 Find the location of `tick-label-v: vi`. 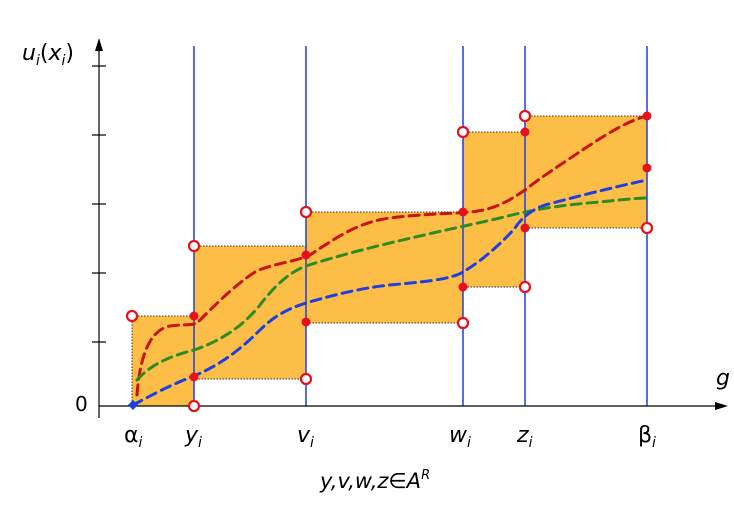

tick-label-v: vi is located at coordinates (305, 437).